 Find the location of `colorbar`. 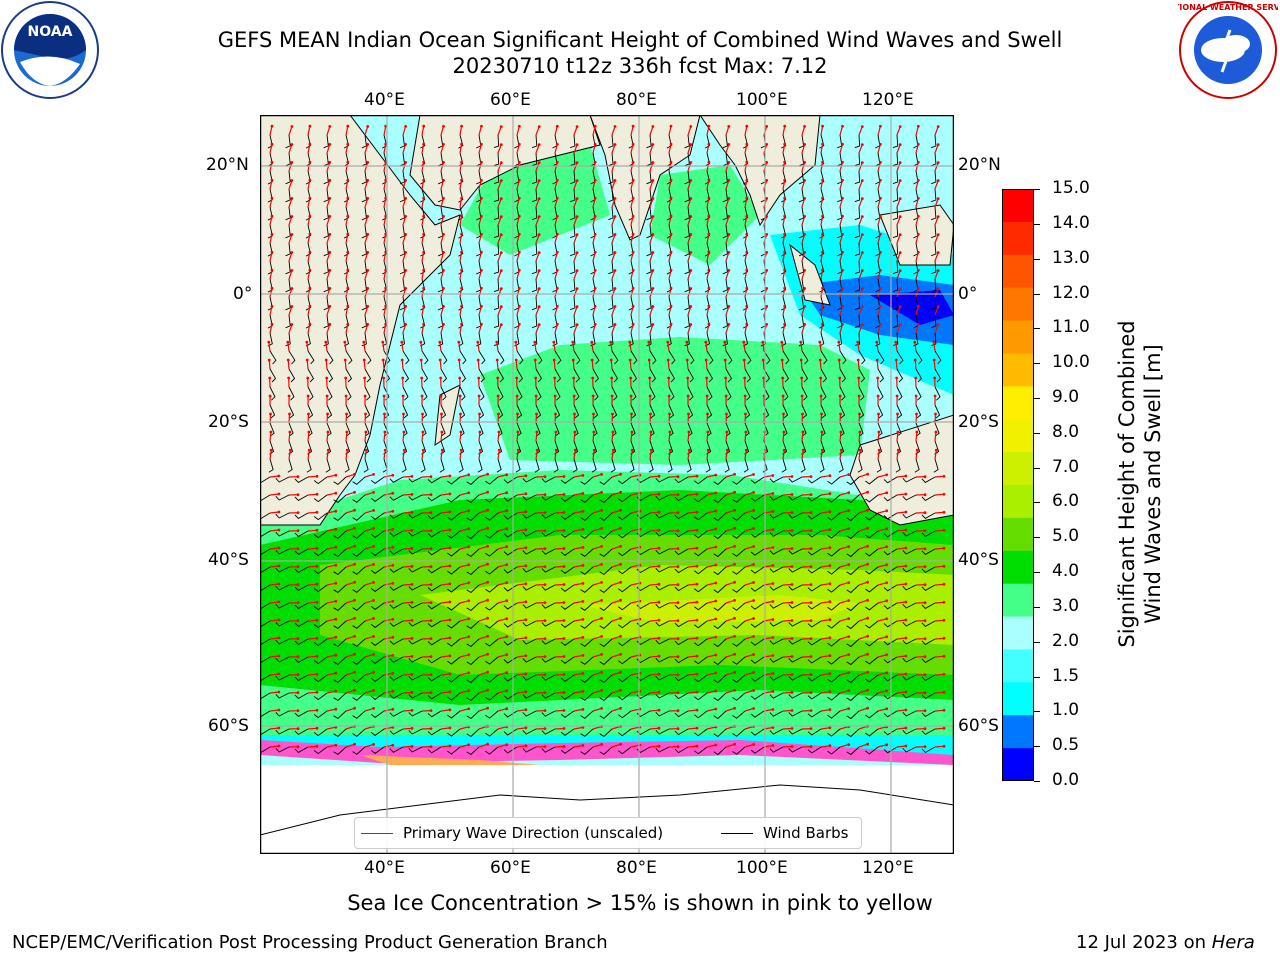

colorbar is located at coordinates (1018, 485).